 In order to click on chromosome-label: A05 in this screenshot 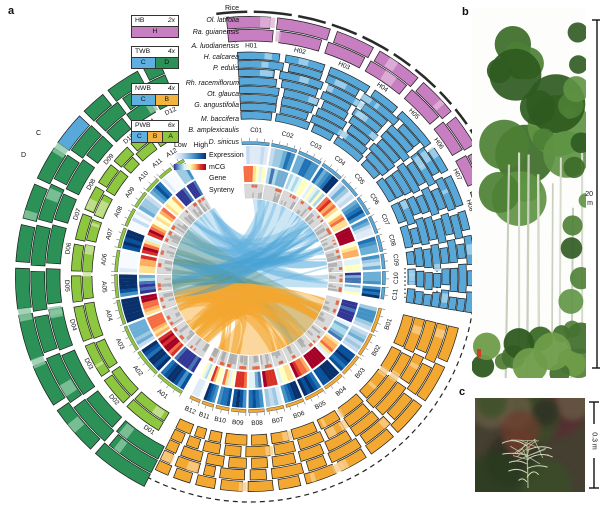, I will do `click(104, 287)`.